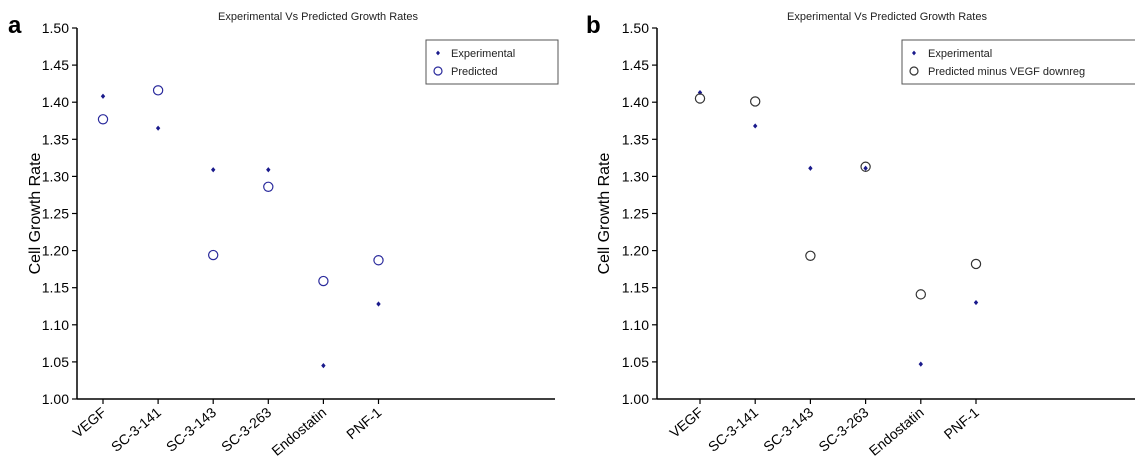  Describe the element at coordinates (474, 72) in the screenshot. I see `legend-label: Predicted` at that location.